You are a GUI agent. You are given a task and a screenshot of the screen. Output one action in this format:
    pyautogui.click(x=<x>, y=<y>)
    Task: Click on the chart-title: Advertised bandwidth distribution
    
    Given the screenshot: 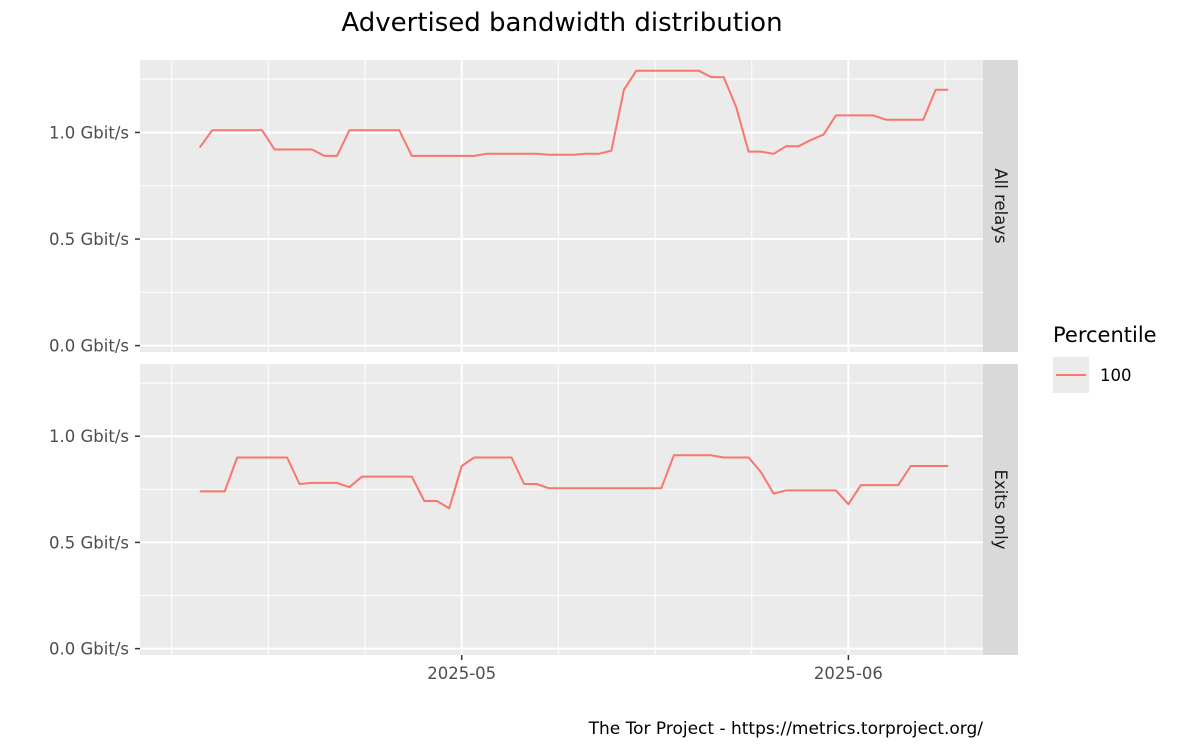 What is the action you would take?
    pyautogui.click(x=561, y=23)
    